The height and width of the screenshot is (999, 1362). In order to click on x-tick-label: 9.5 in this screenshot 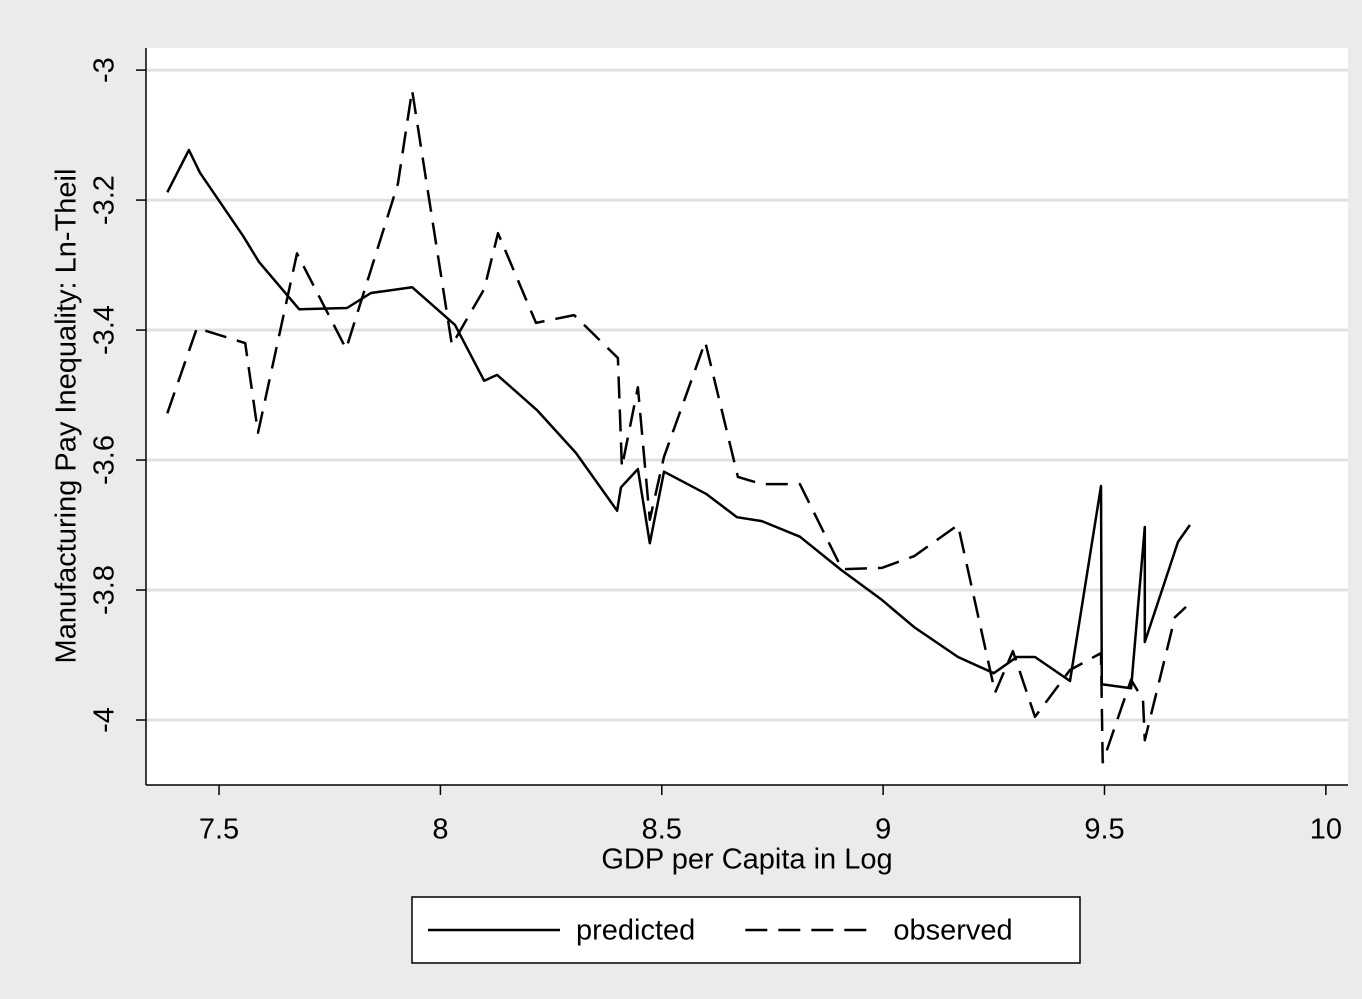, I will do `click(1104, 830)`.